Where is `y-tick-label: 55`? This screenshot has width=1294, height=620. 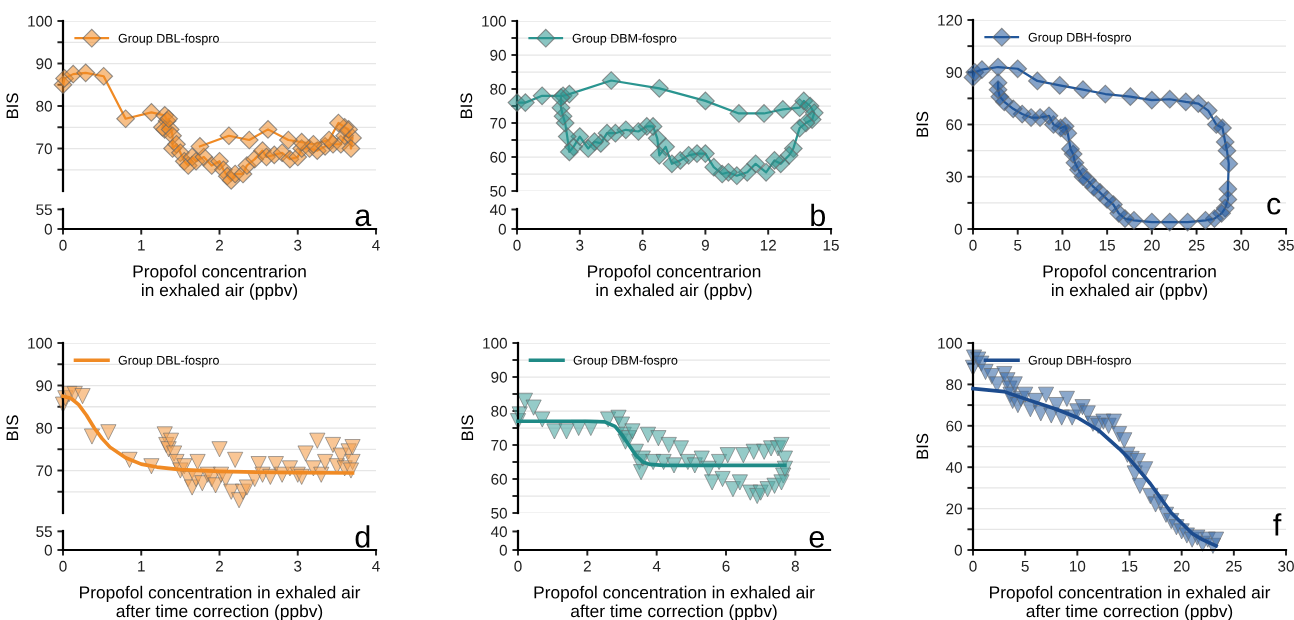
y-tick-label: 55 is located at coordinates (44, 532).